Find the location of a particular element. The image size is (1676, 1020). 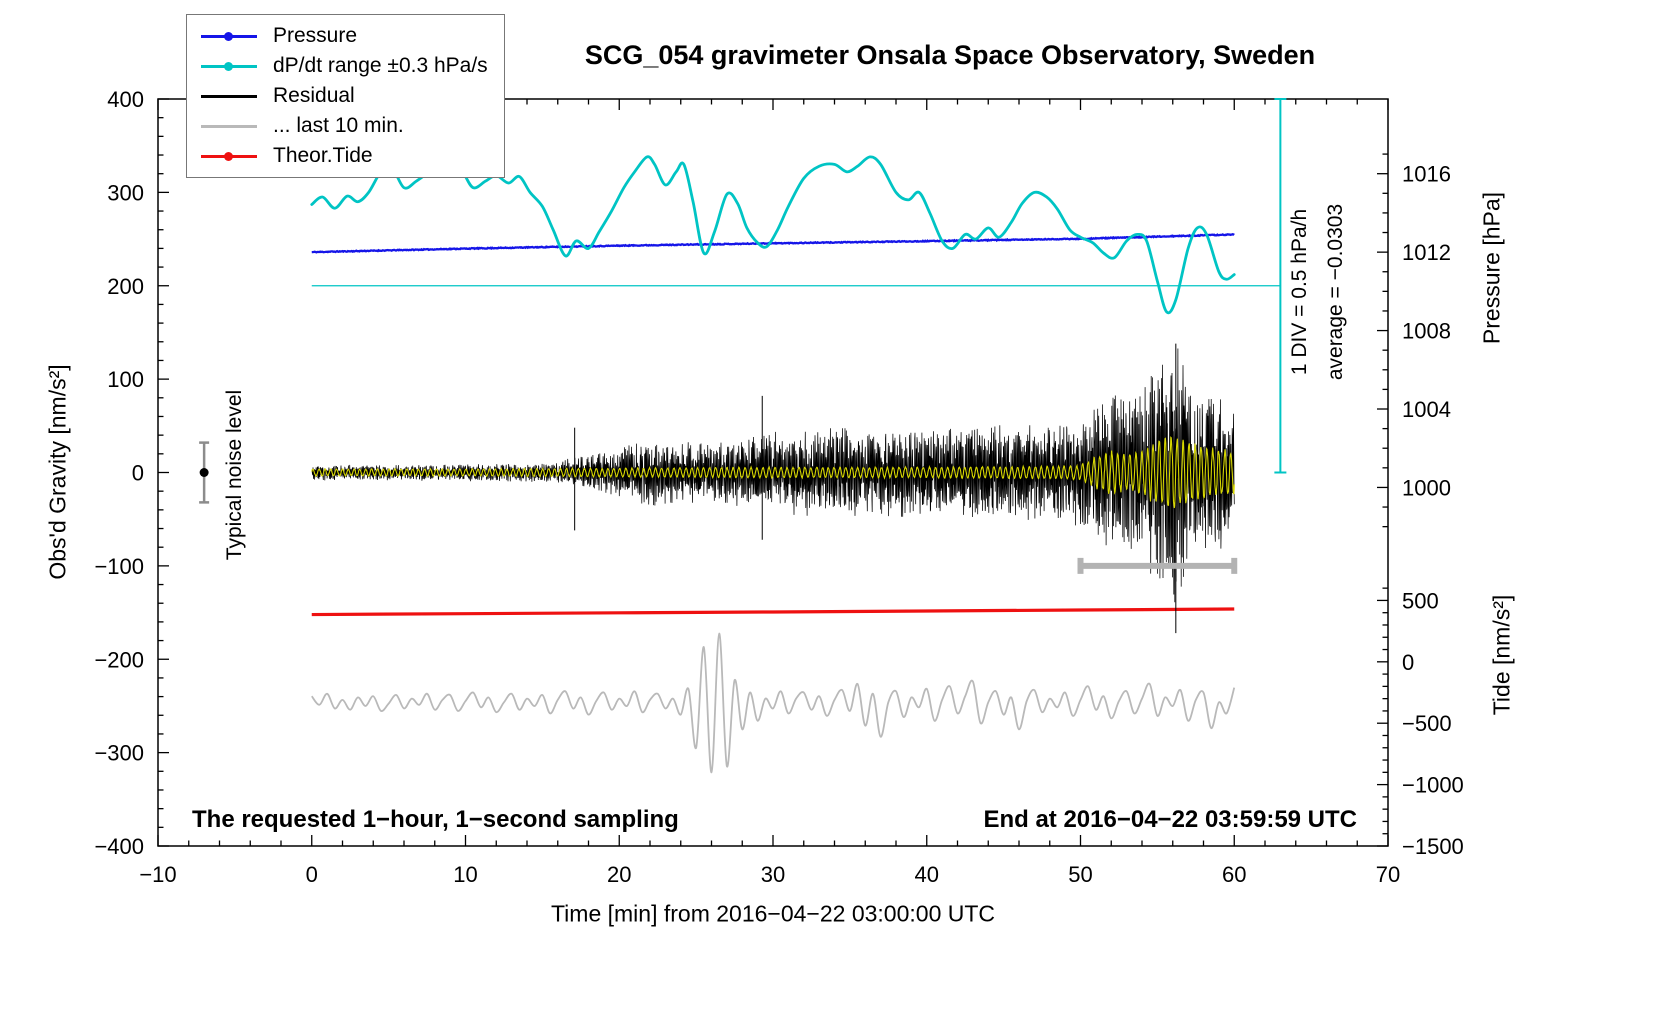

x-tick-label: 10 is located at coordinates (465, 874).